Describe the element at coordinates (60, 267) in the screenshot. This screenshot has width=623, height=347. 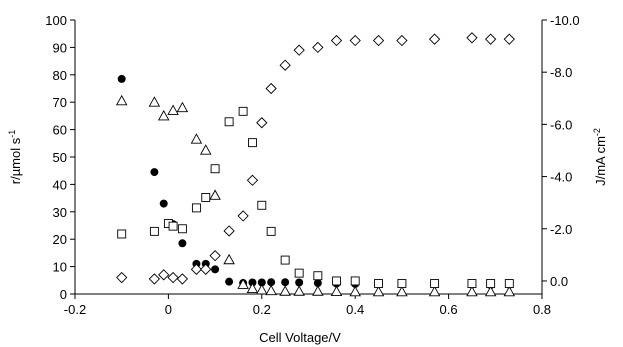
I see `y-left-tick-label: 10` at that location.